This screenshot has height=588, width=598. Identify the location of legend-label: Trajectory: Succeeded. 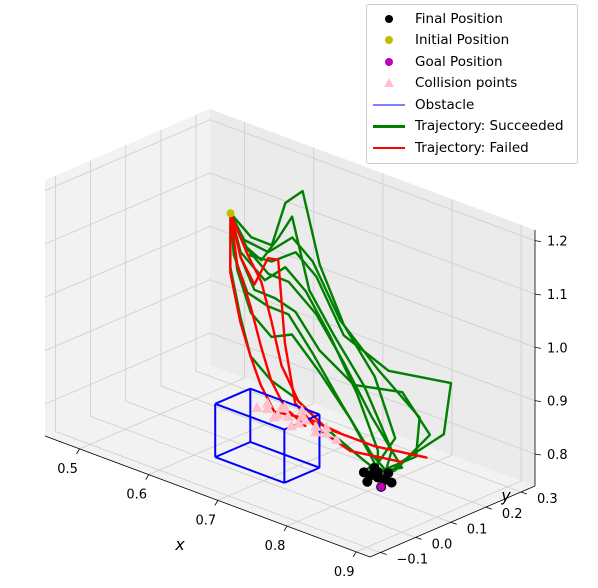
(489, 126).